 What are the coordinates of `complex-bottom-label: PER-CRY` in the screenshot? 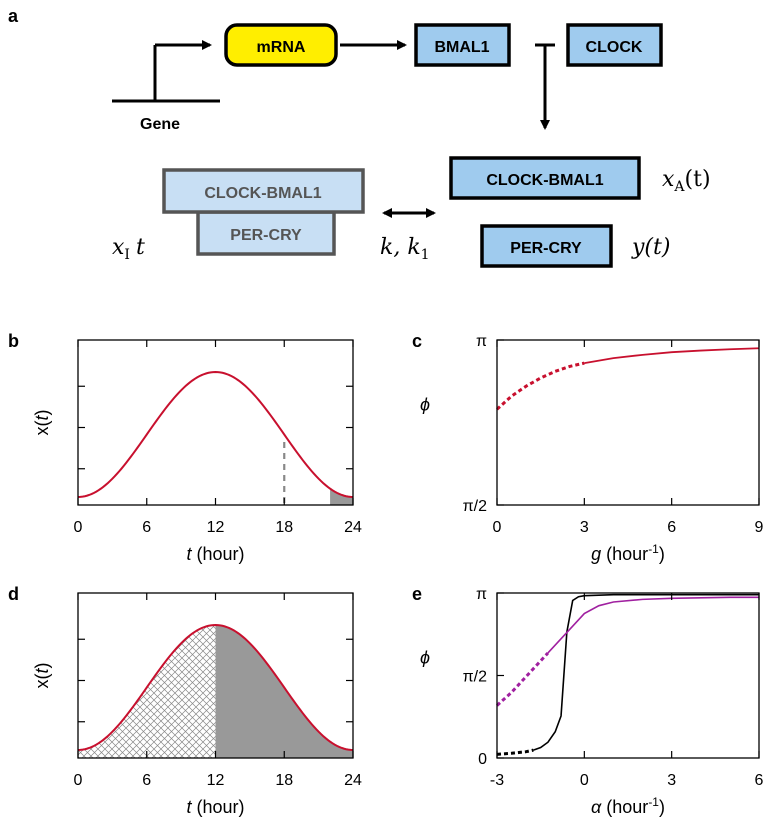 It's located at (266, 235).